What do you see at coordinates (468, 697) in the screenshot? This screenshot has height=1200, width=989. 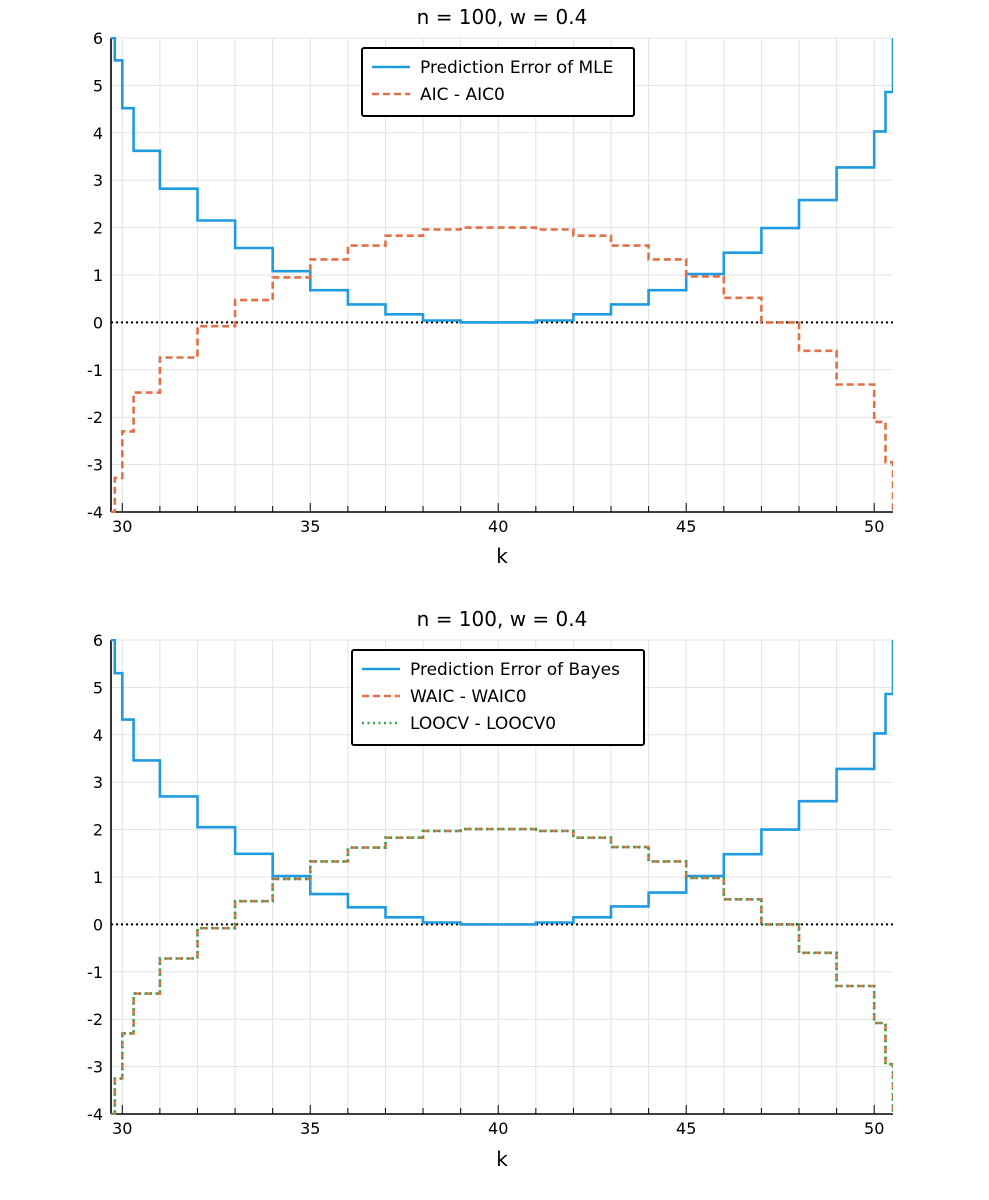 I see `legend-label: WAIC - WAIC0` at bounding box center [468, 697].